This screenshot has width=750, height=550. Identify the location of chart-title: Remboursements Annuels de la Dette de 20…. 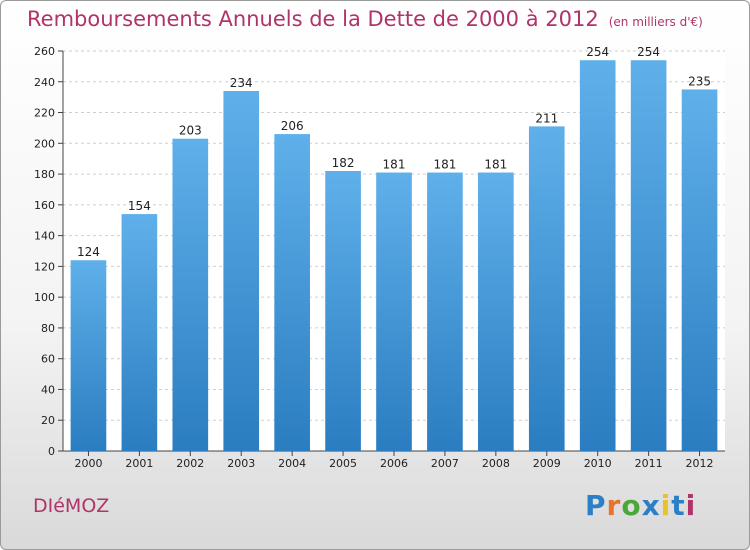
(365, 19).